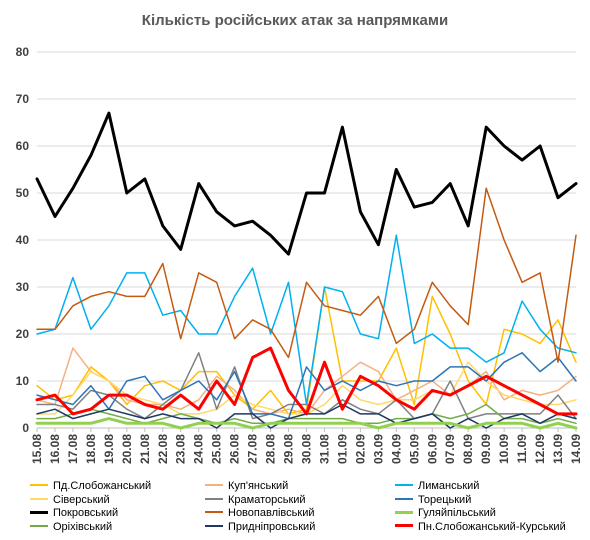 This screenshot has width=590, height=540. What do you see at coordinates (102, 486) in the screenshot?
I see `legend-label: Пд.Слобожанський` at bounding box center [102, 486].